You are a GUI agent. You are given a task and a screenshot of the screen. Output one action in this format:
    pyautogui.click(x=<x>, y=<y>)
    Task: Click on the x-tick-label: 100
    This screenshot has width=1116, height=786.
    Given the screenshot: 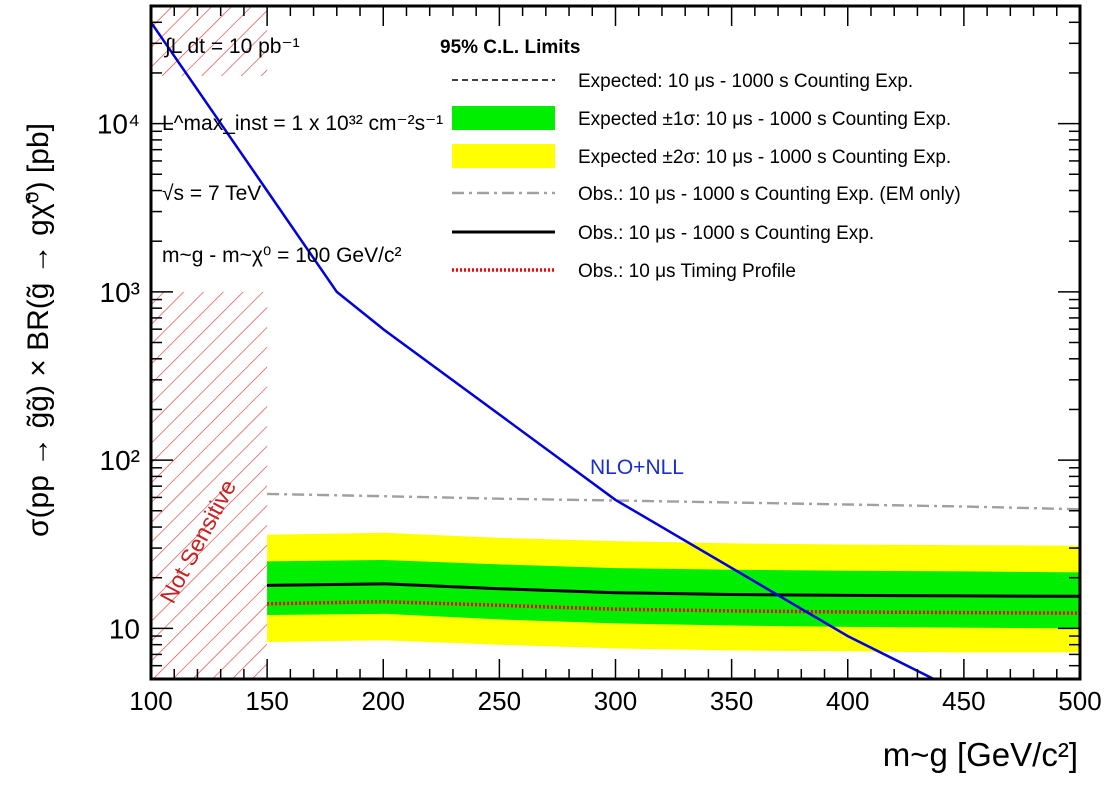 What is the action you would take?
    pyautogui.click(x=150, y=701)
    